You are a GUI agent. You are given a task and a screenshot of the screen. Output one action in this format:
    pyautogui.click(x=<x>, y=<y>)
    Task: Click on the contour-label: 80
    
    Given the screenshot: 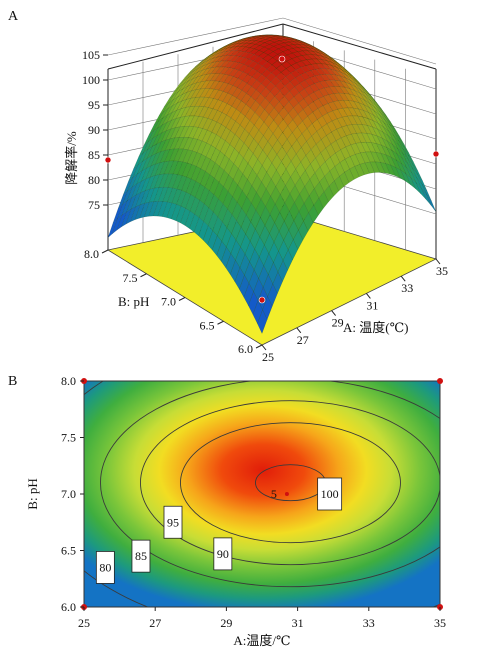 What is the action you would take?
    pyautogui.click(x=105, y=567)
    